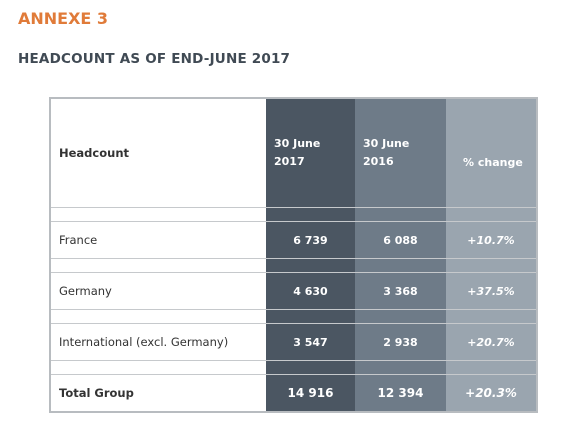  Describe the element at coordinates (158, 152) in the screenshot. I see `header-cell: Headcount` at that location.